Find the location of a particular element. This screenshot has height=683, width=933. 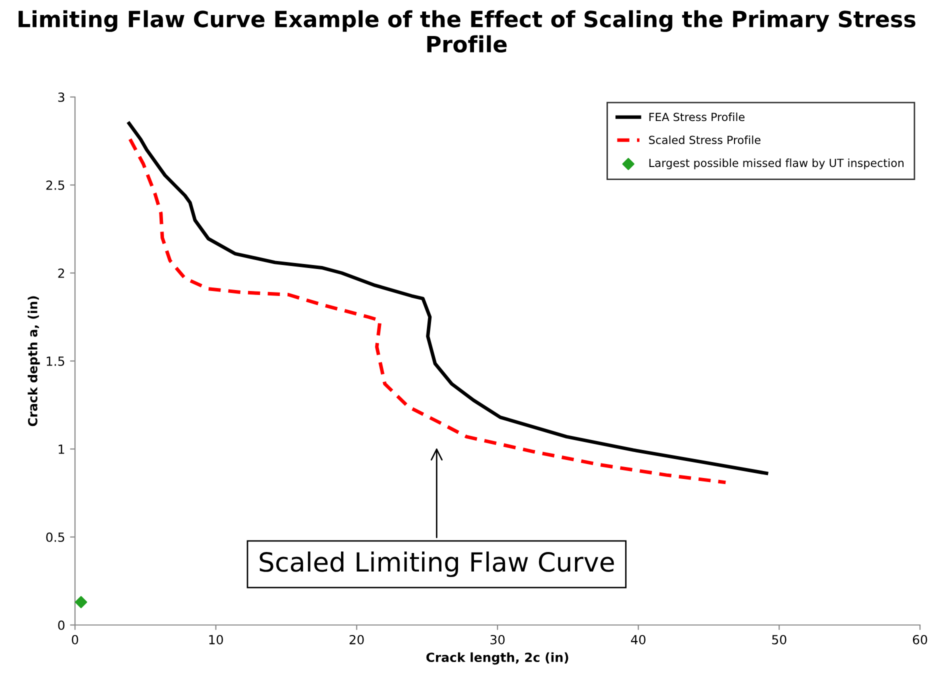

x-tick-label: 20 is located at coordinates (357, 639).